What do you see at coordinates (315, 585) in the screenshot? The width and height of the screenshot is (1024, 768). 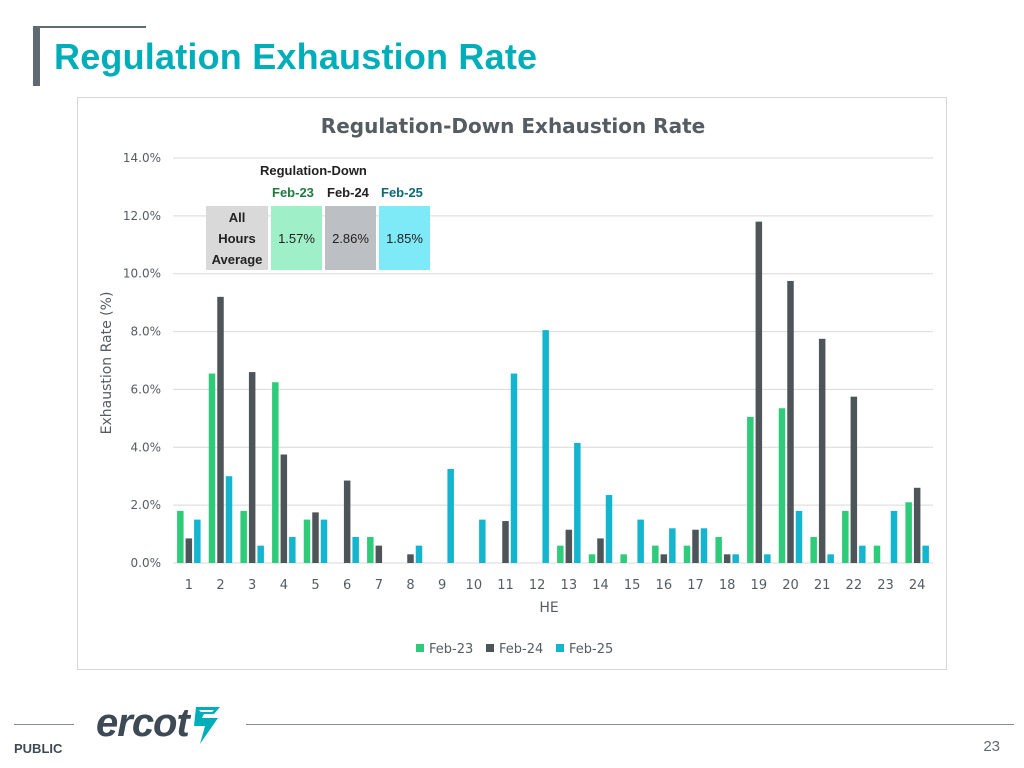 I see `x-tick-label: 5` at bounding box center [315, 585].